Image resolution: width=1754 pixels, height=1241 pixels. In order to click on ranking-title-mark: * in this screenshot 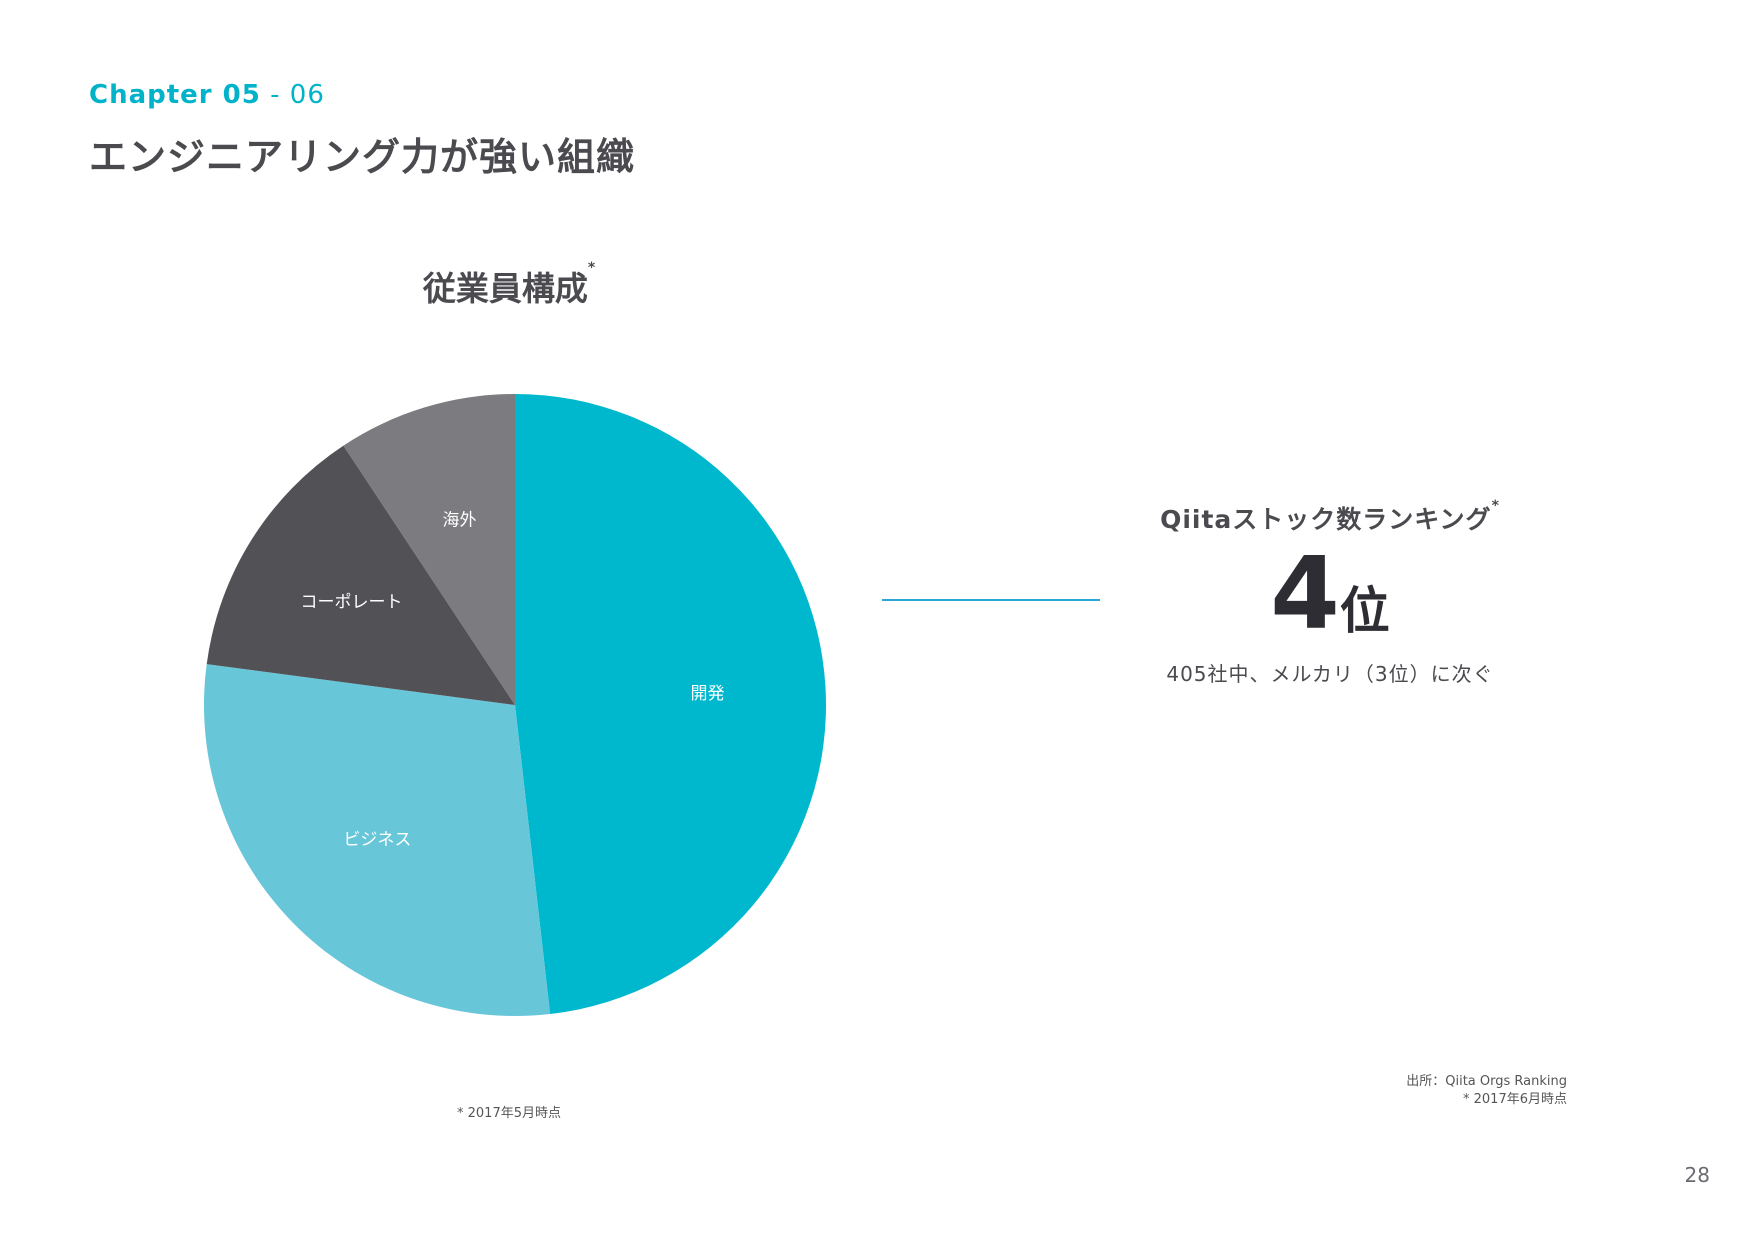, I will do `click(1495, 506)`.